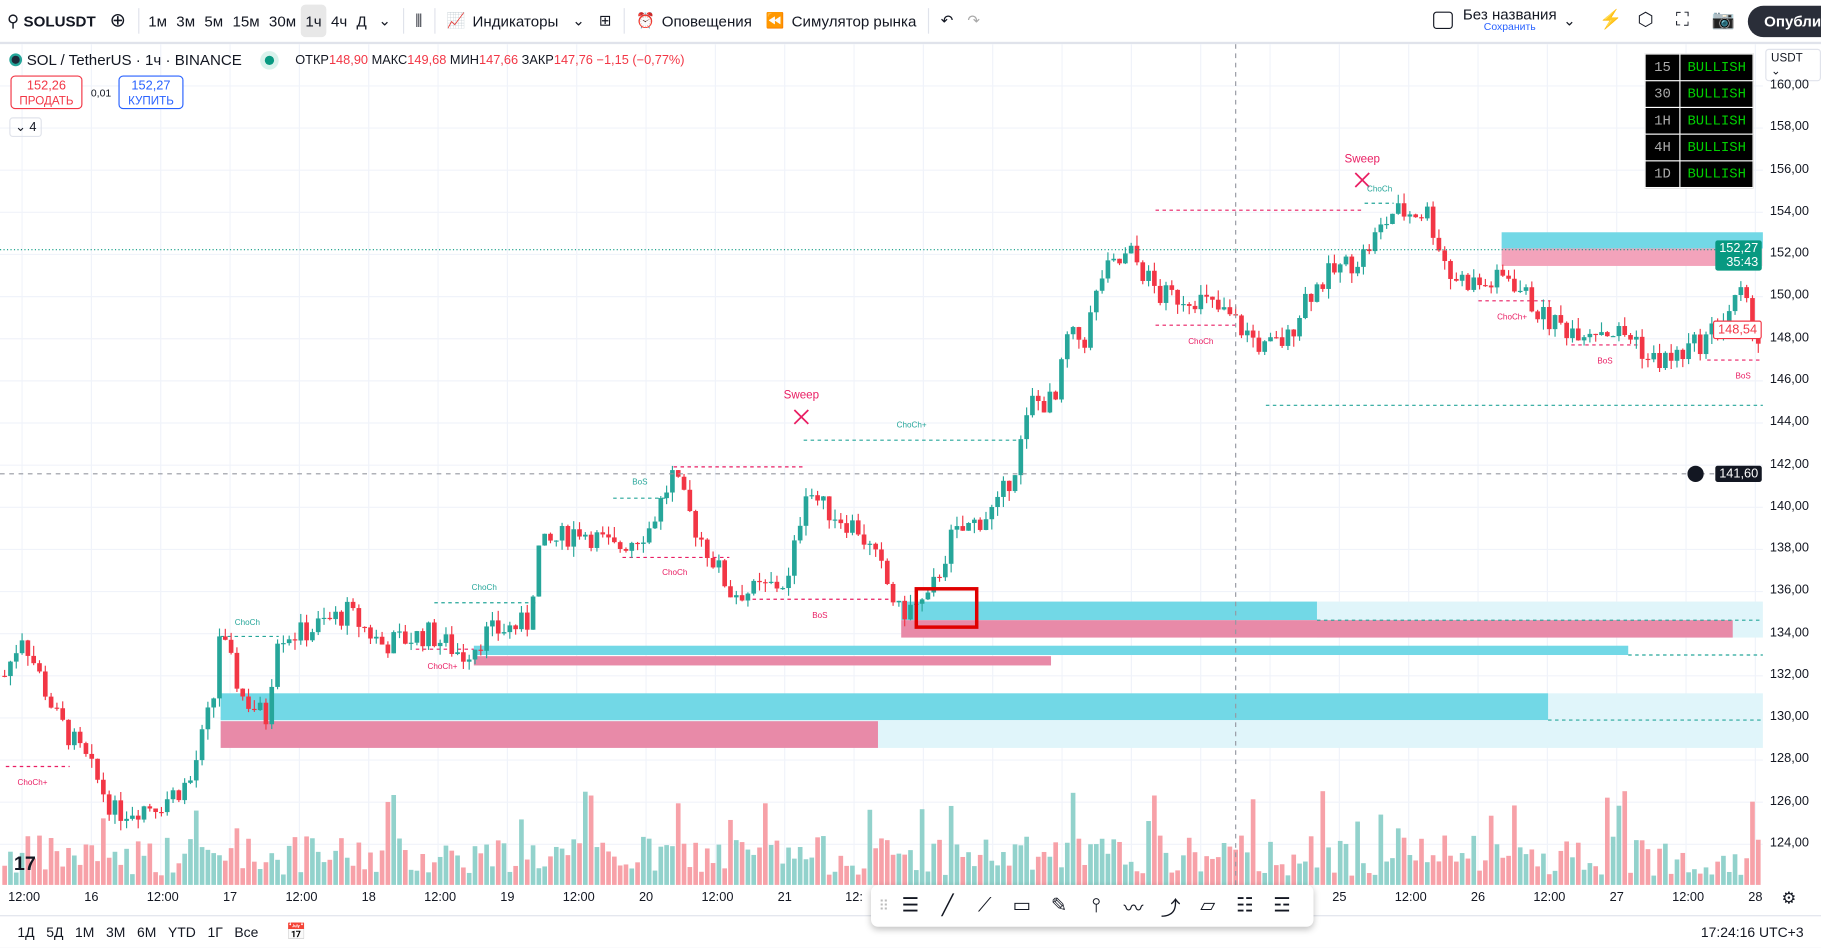 The height and width of the screenshot is (948, 1821). What do you see at coordinates (134, 60) in the screenshot?
I see `symbol-title: SOL / TetherUS · 1ч · BINANCE` at bounding box center [134, 60].